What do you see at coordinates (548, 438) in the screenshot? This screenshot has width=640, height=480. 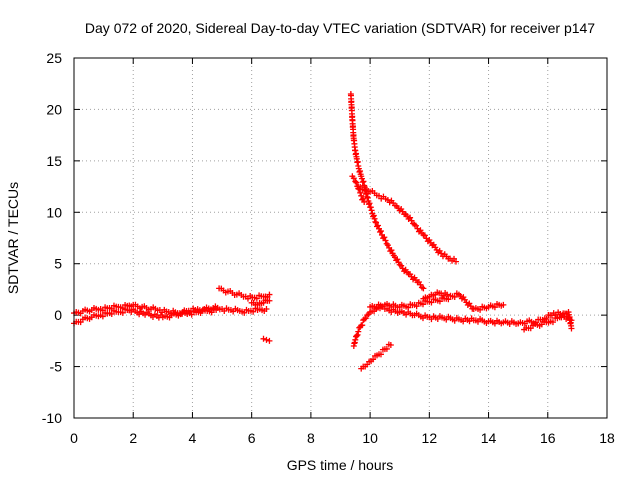 I see `x-tick-label: 16` at bounding box center [548, 438].